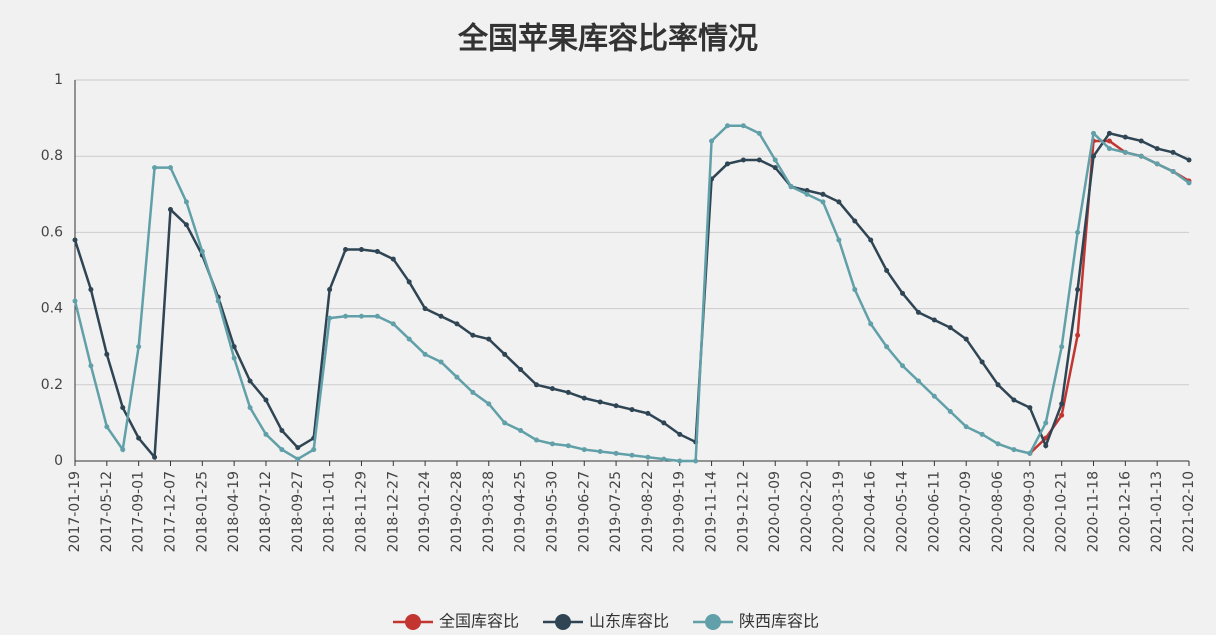 This screenshot has height=635, width=1216. What do you see at coordinates (457, 511) in the screenshot?
I see `x-tick-label: 2019-02-28` at bounding box center [457, 511].